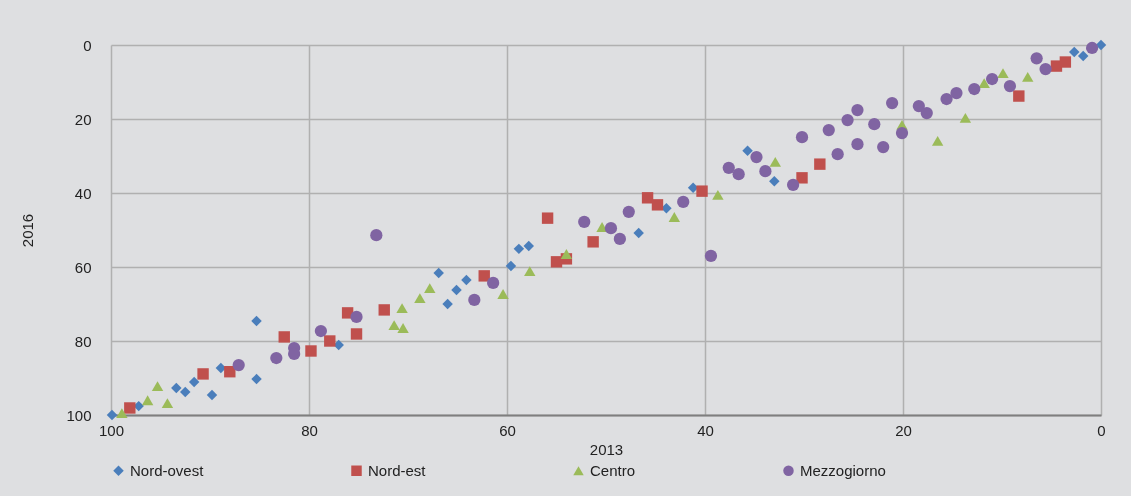  I want to click on x-tick-label: 60, so click(507, 430).